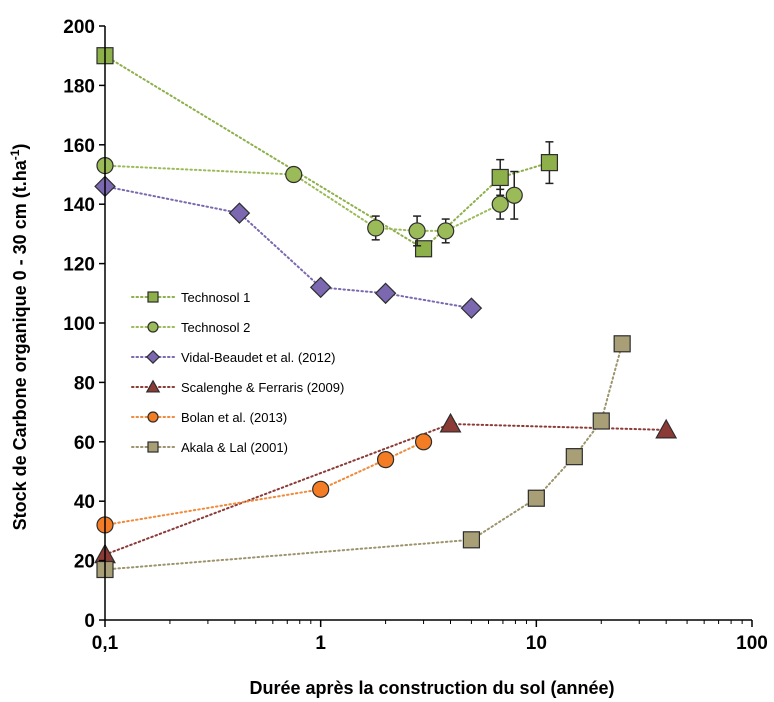  Describe the element at coordinates (264, 483) in the screenshot. I see `series-line` at that location.